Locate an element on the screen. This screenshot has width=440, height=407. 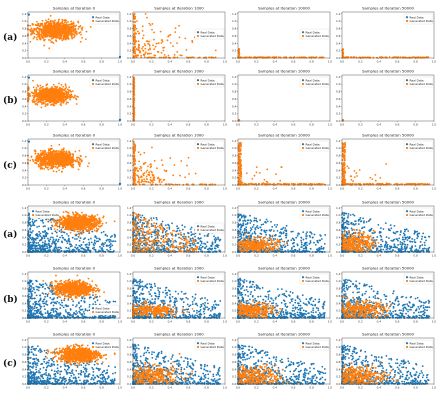
x-tick-label: 0.0 is located at coordinates (28, 125).